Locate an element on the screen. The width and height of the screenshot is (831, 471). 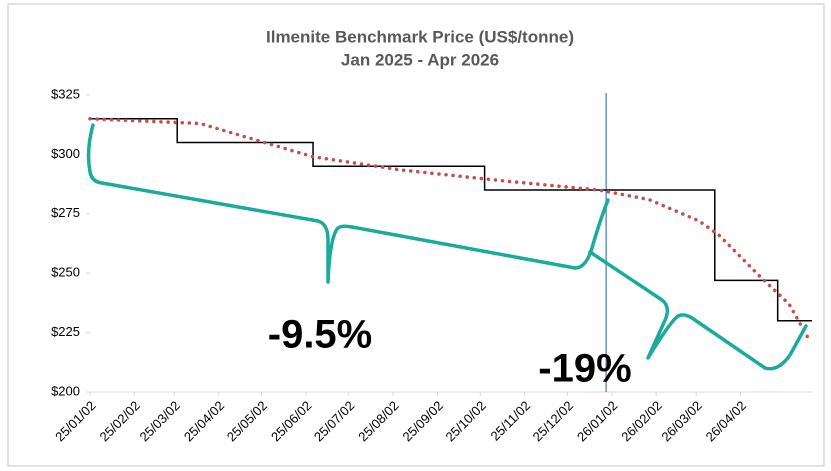
annotation: -19% is located at coordinates (584, 369).